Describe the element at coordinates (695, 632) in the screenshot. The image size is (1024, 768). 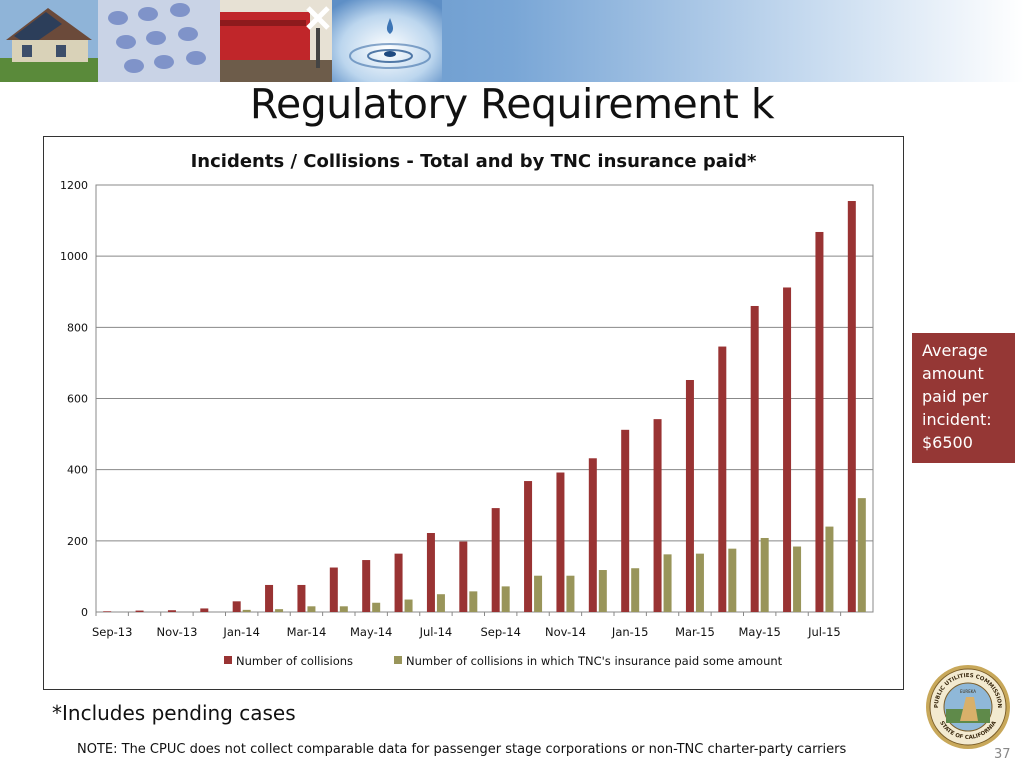
I see `x-tick-label: Mar-15` at that location.